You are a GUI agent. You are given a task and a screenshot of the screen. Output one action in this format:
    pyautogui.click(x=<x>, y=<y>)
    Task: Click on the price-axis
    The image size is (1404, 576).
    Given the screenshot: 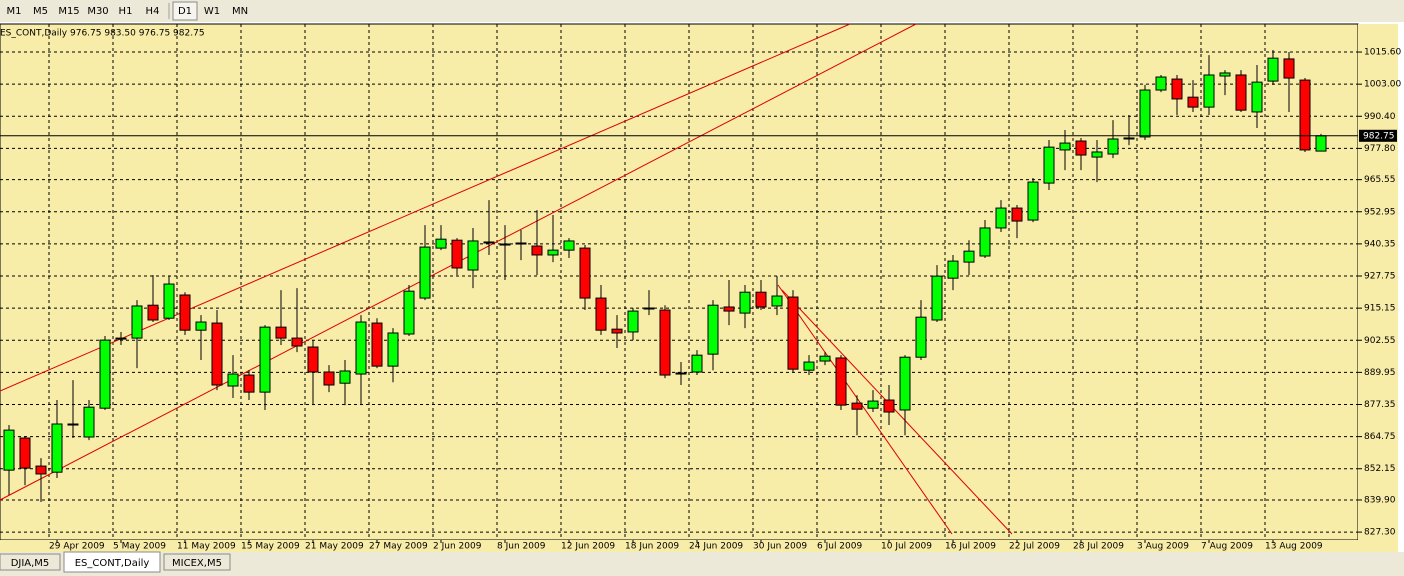 What is the action you would take?
    pyautogui.click(x=1378, y=288)
    